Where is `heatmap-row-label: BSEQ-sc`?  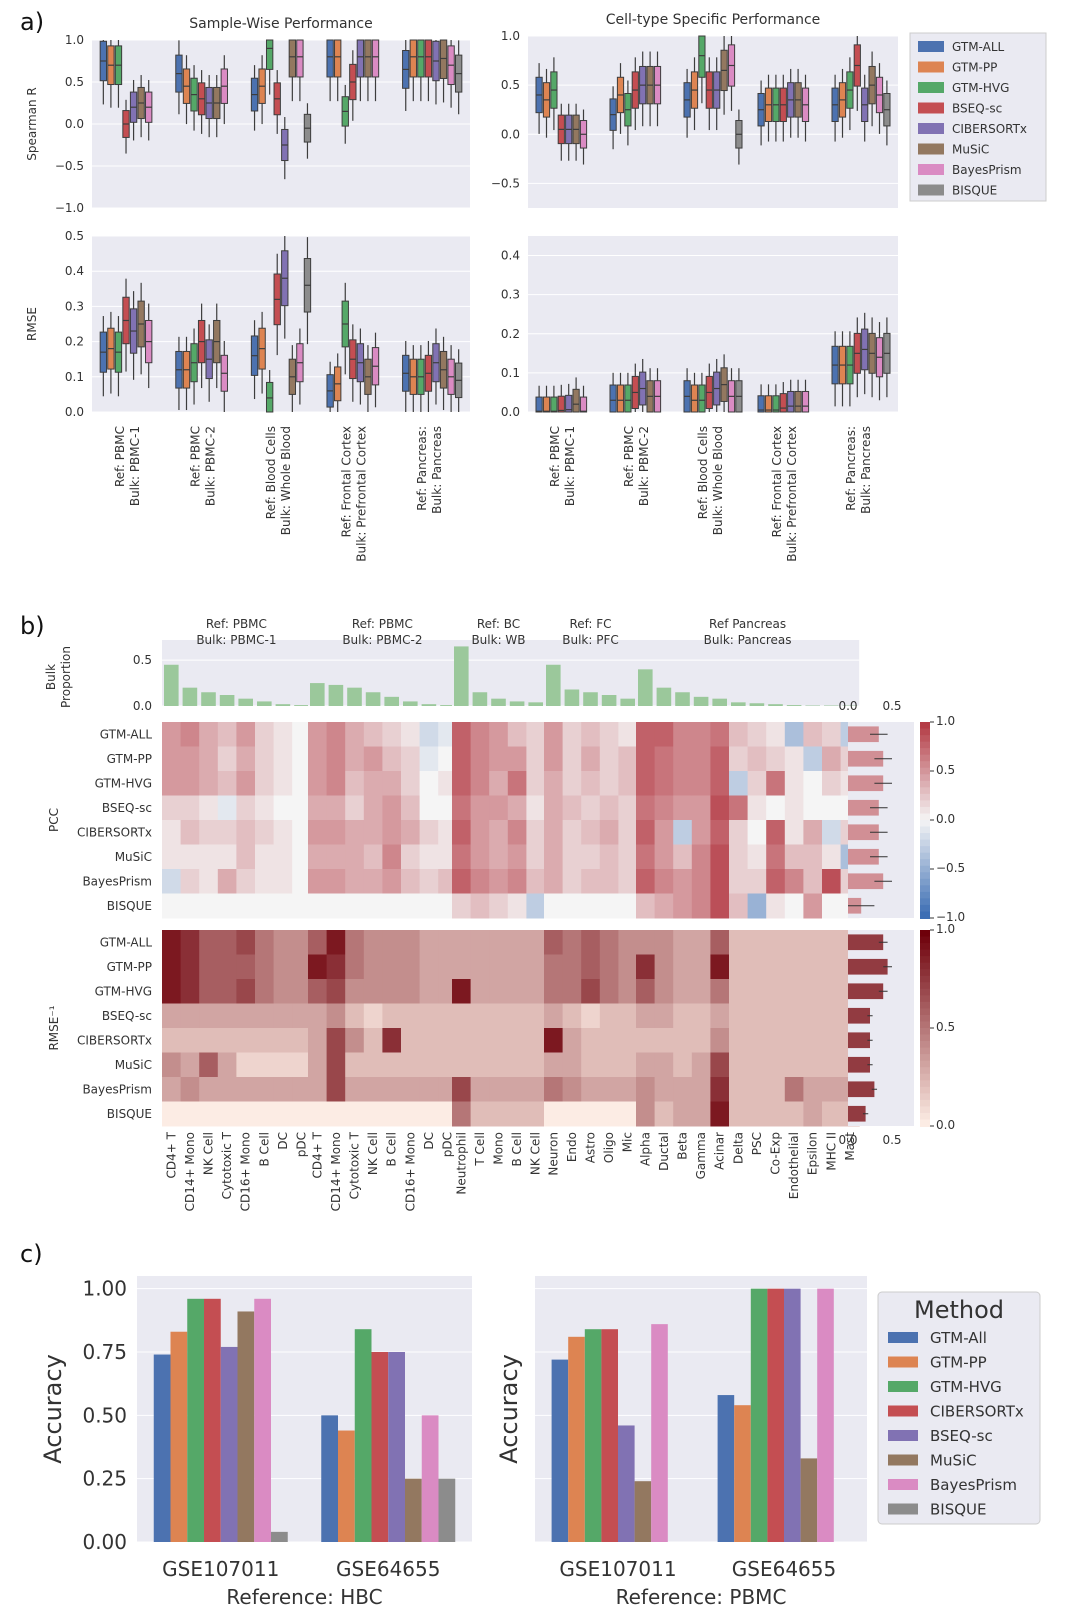 heatmap-row-label: BSEQ-sc is located at coordinates (127, 808).